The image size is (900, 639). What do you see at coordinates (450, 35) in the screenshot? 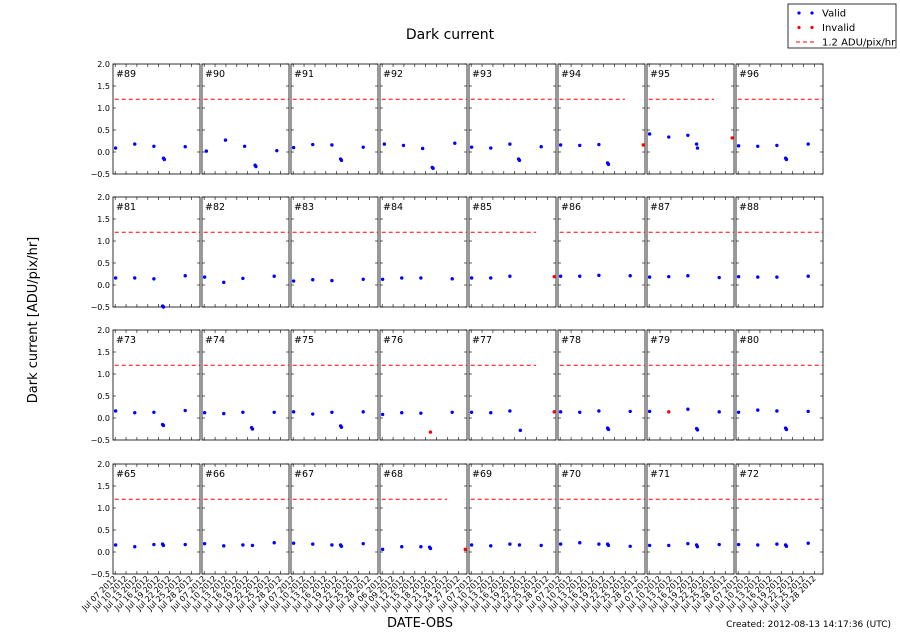
I see `chart-title: Dark current` at bounding box center [450, 35].